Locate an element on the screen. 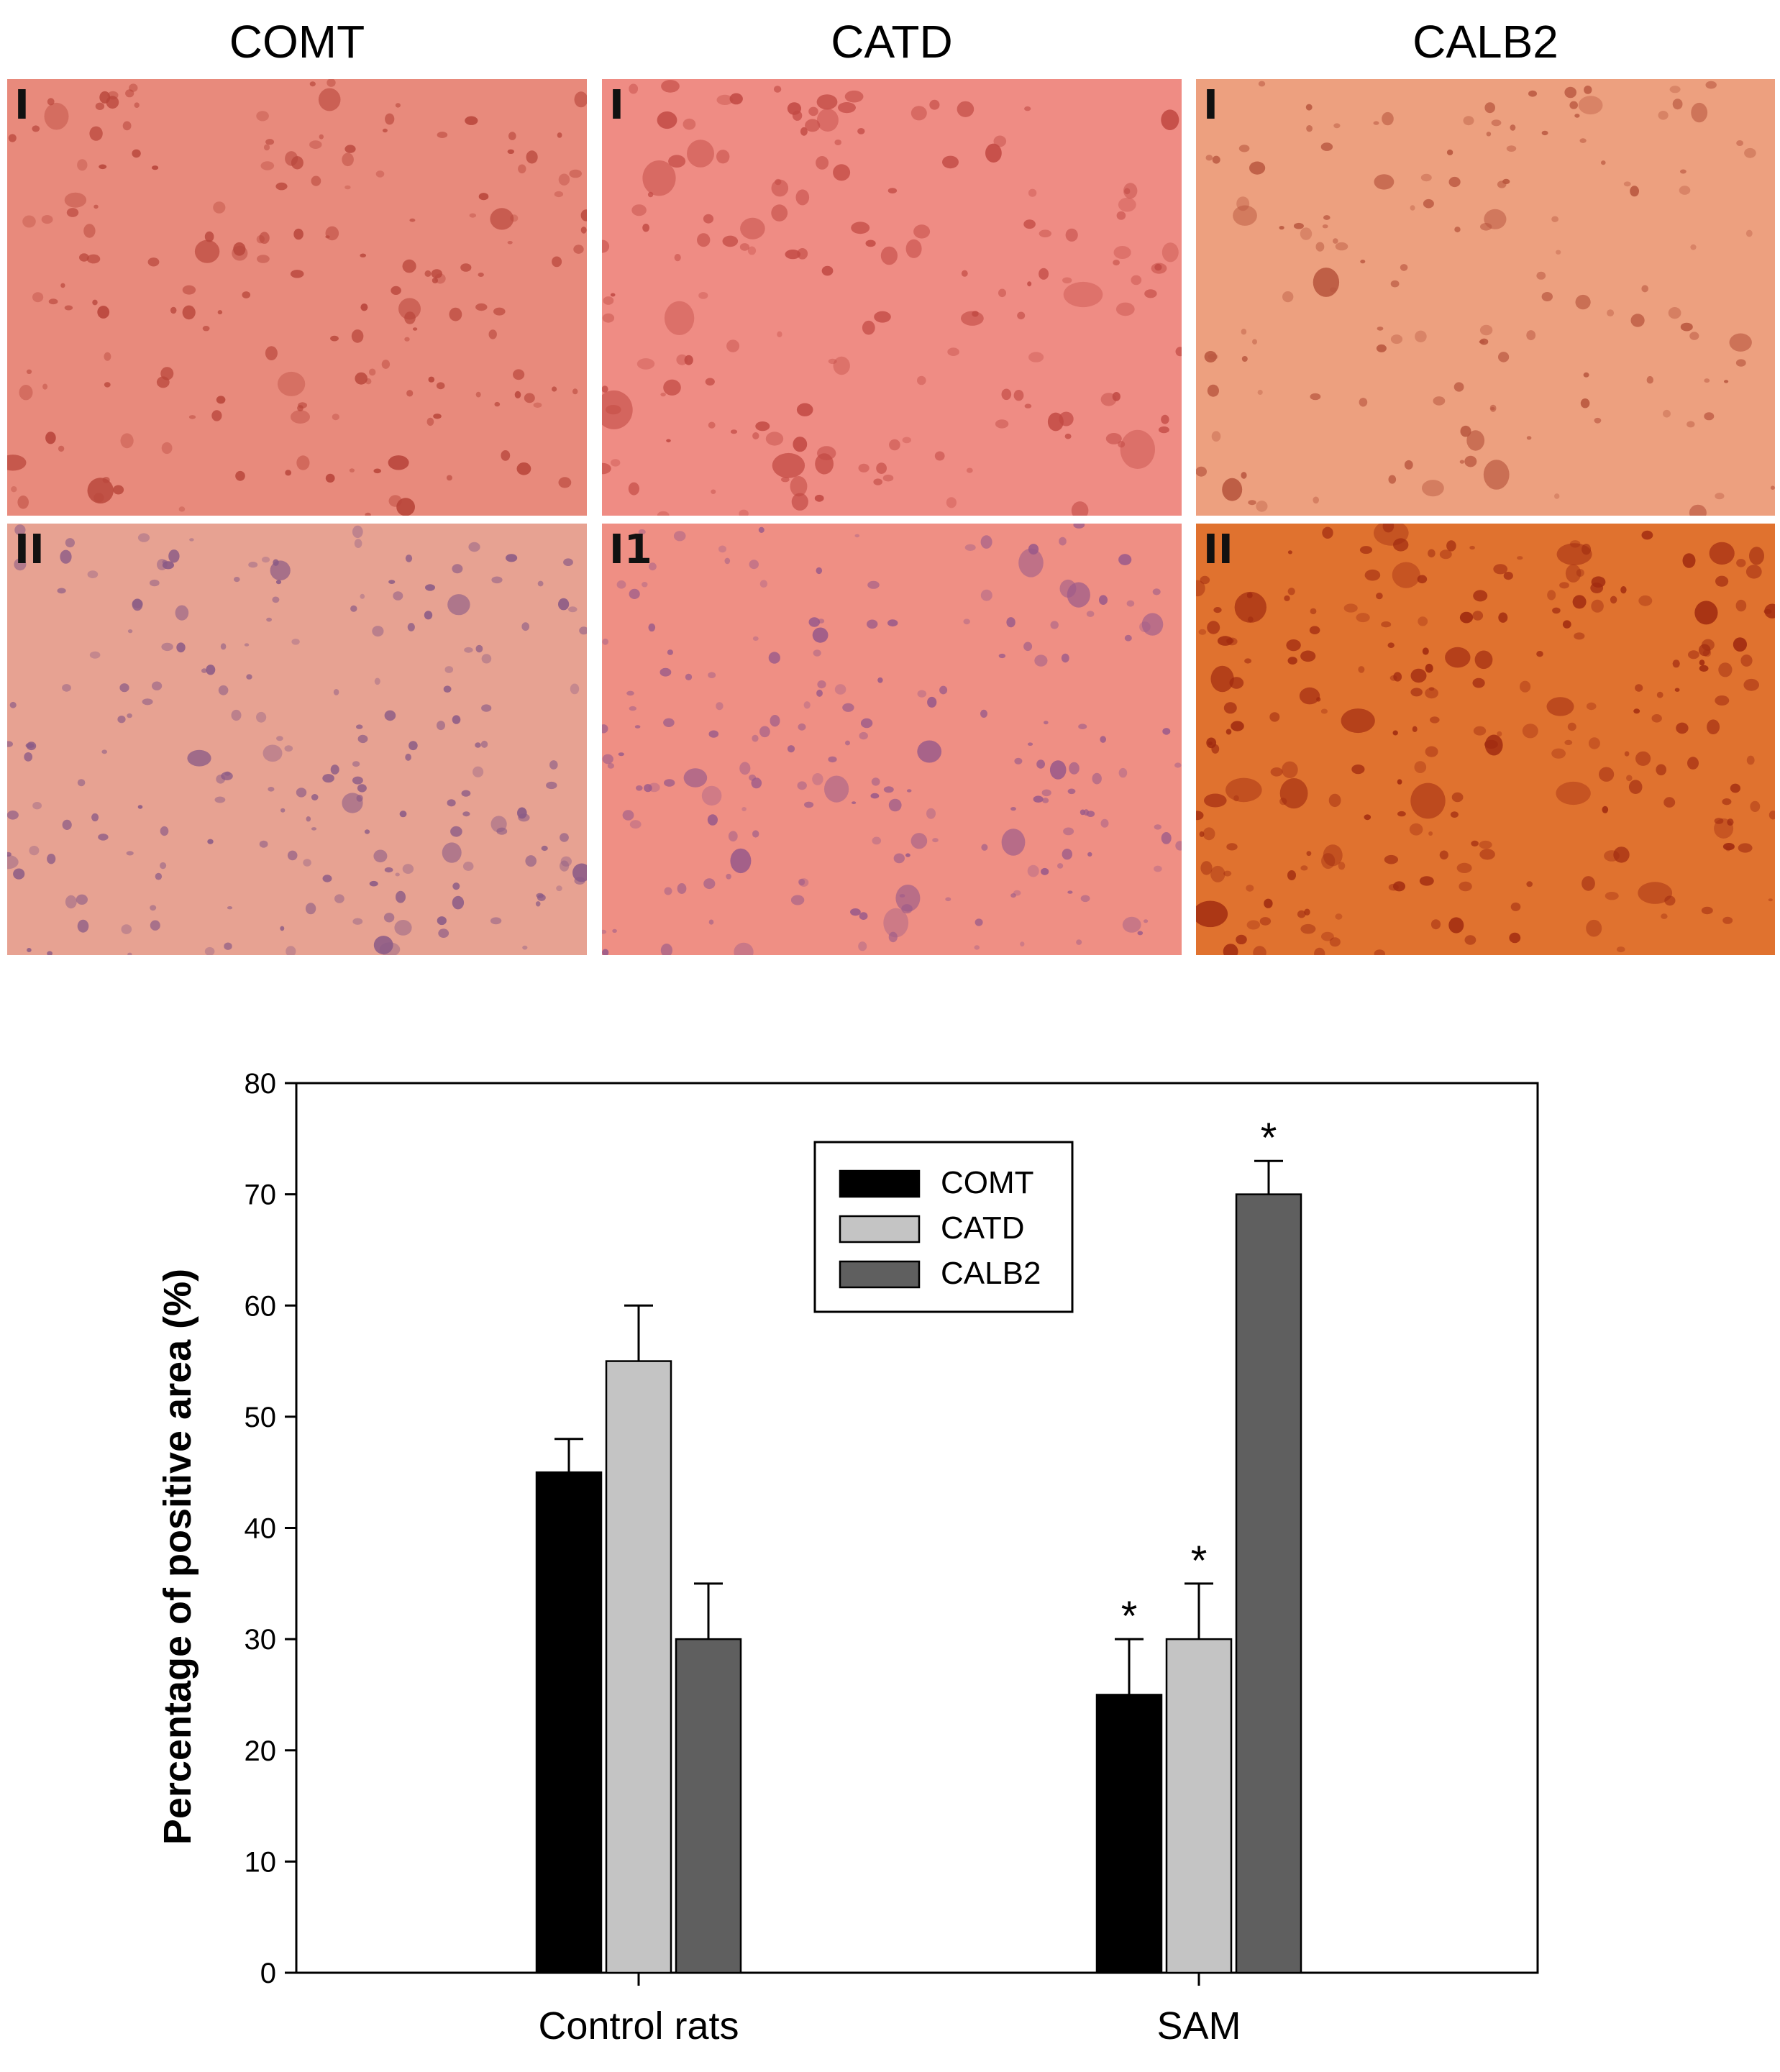  legend-label-catd: CATD is located at coordinates (983, 1228).